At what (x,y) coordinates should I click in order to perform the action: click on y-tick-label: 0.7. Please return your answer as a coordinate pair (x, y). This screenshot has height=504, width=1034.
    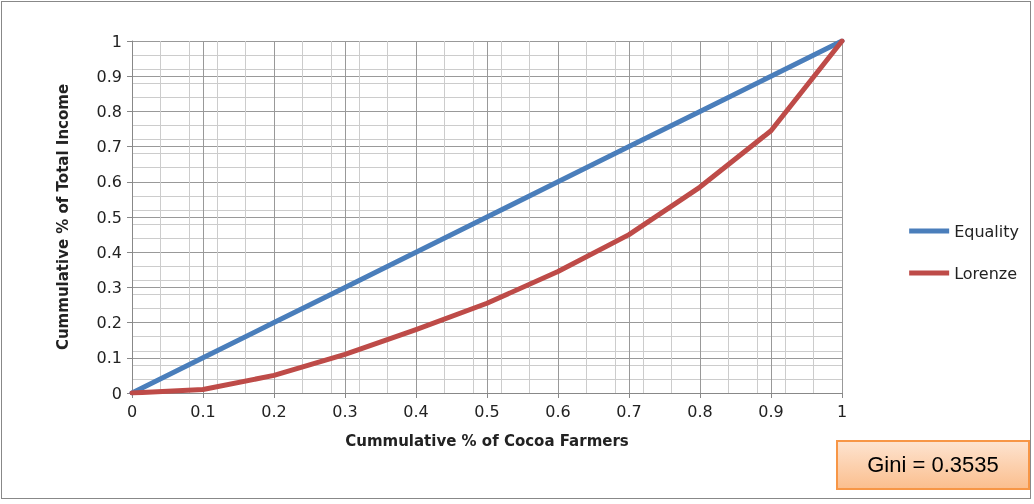
    Looking at the image, I should click on (109, 147).